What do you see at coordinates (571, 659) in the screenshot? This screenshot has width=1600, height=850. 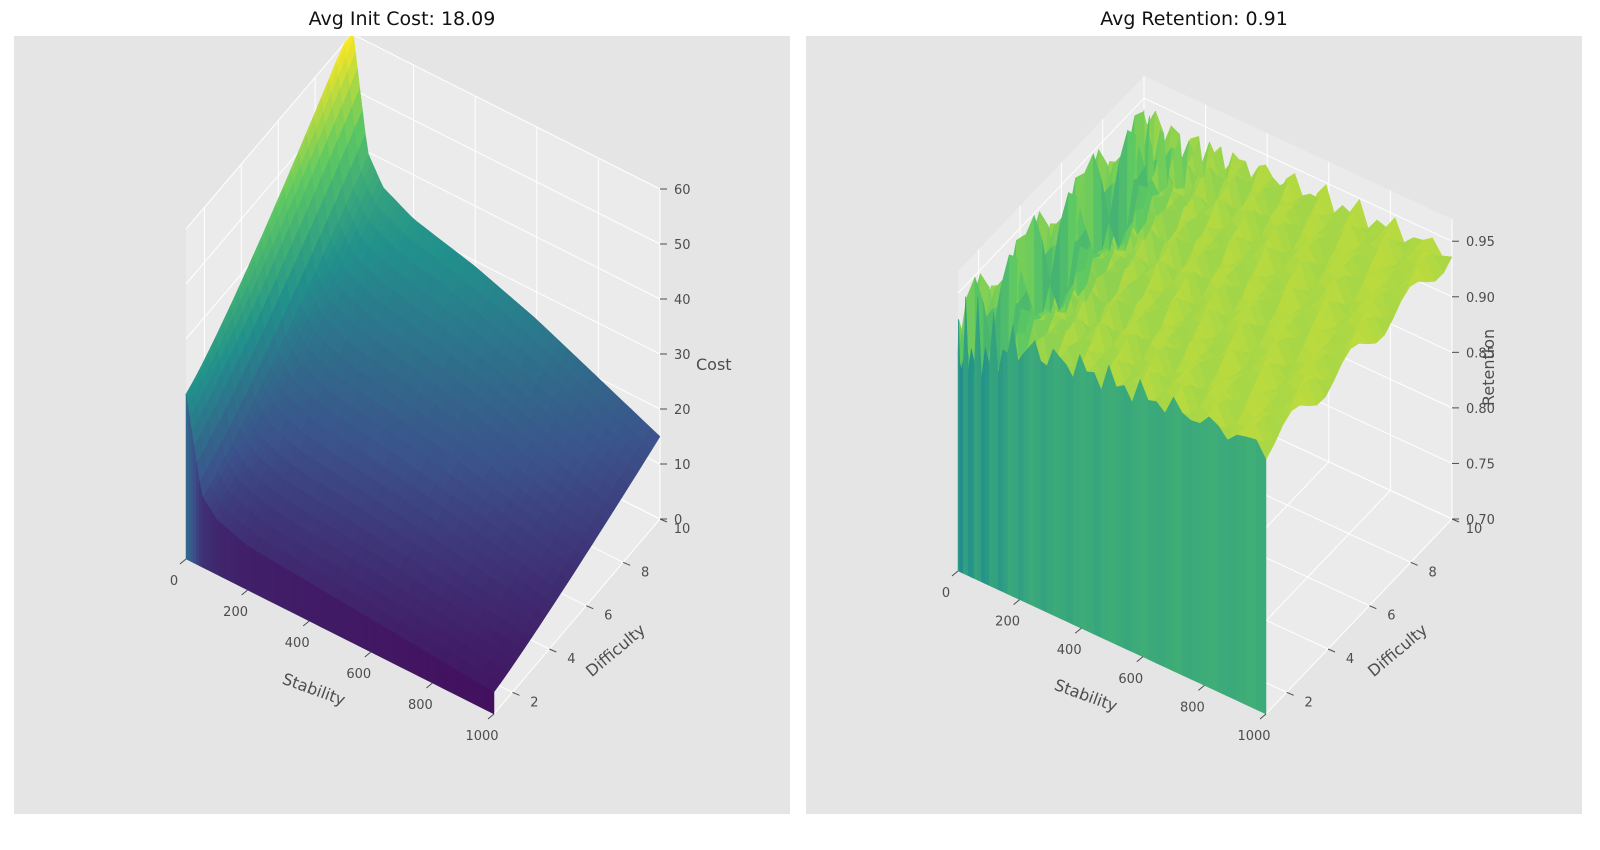 I see `cost-y-tick-label: 4` at bounding box center [571, 659].